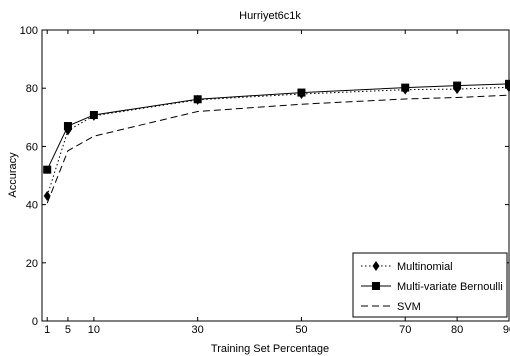 The width and height of the screenshot is (510, 356). Describe the element at coordinates (301, 330) in the screenshot. I see `x-tick-label: 50` at that location.